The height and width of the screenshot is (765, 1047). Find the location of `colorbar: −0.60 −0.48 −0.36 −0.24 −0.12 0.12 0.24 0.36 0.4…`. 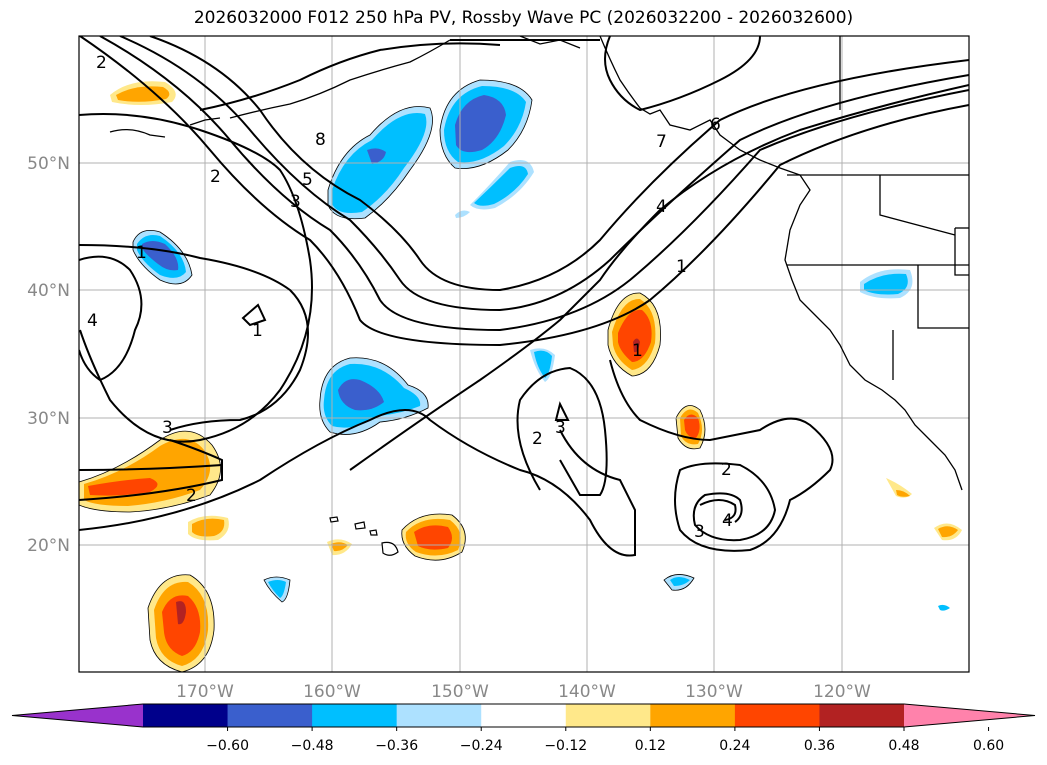

colorbar: −0.60 −0.48 −0.36 −0.24 −0.12 0.12 0.24 0.36 0.4… is located at coordinates (523, 728).